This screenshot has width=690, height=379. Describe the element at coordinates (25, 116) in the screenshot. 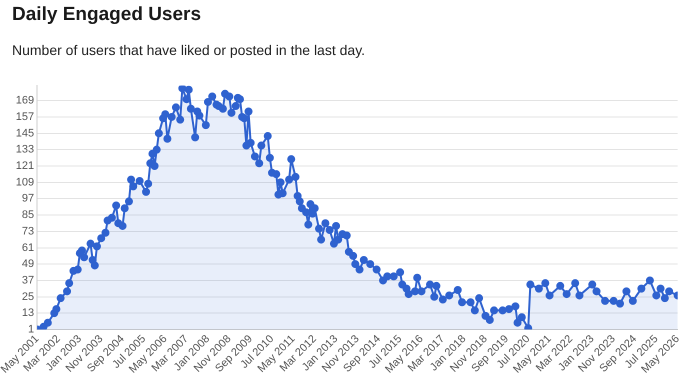

I see `y-tick-label: 157` at that location.